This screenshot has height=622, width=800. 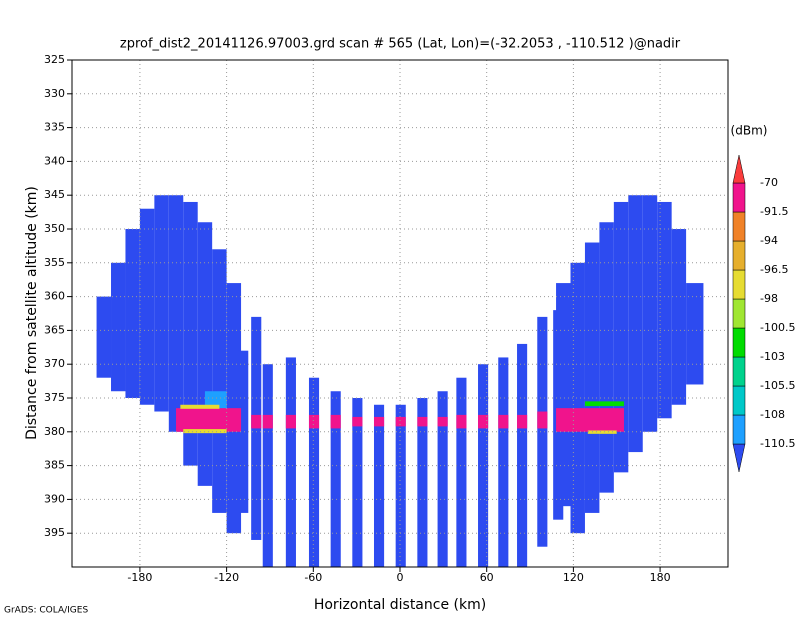 What do you see at coordinates (54, 228) in the screenshot?
I see `y-tick-label: 350` at bounding box center [54, 228].